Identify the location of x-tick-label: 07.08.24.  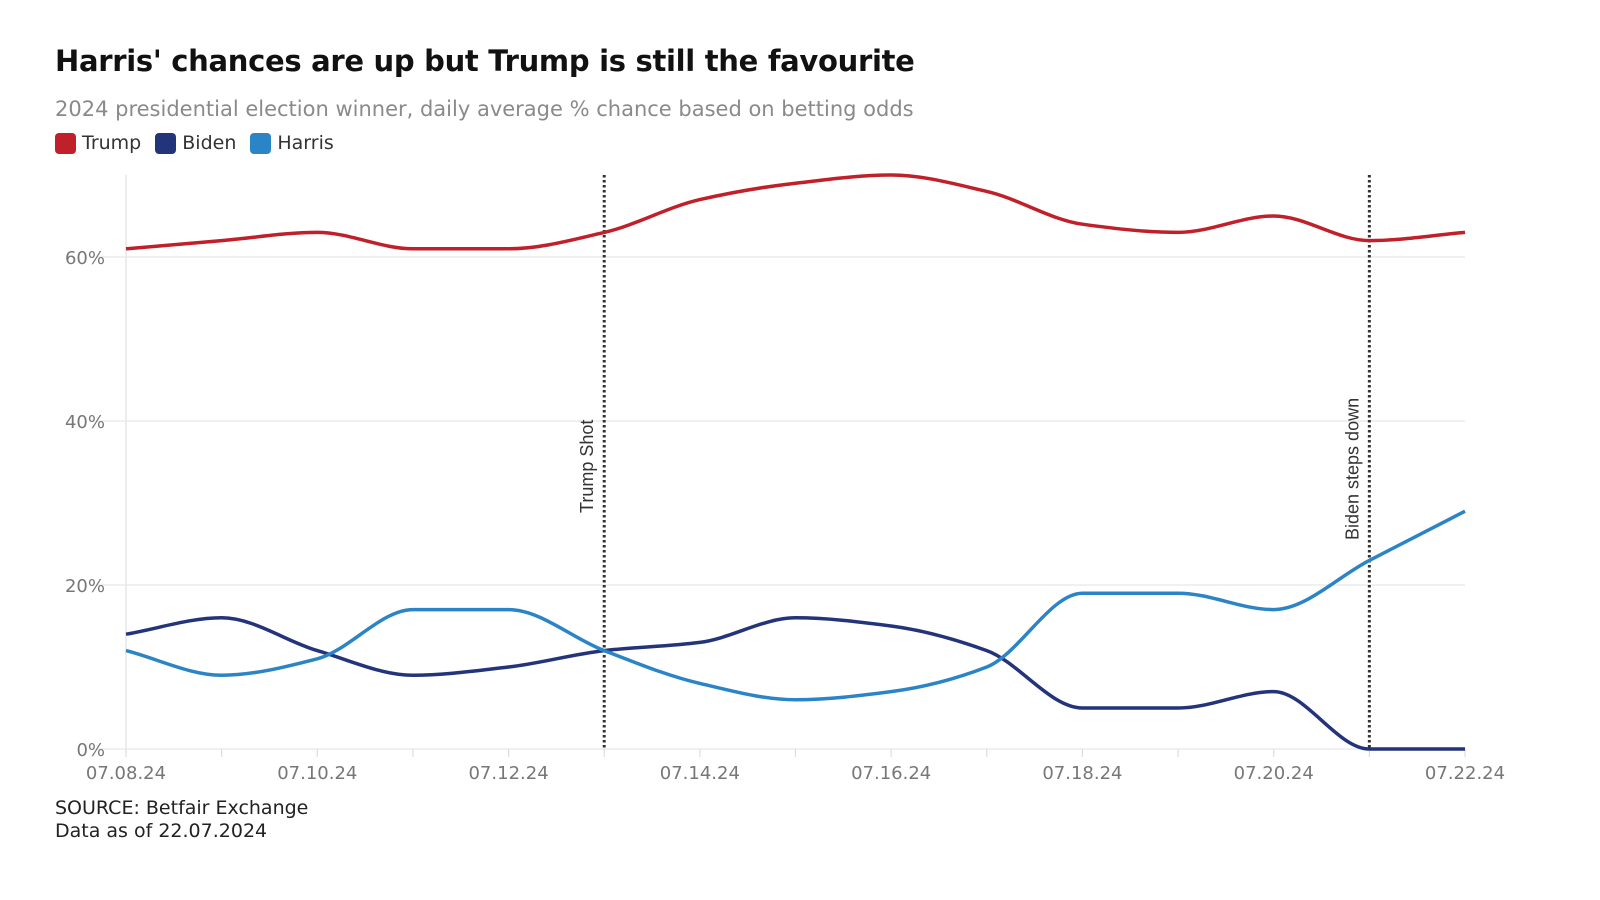
(126, 773).